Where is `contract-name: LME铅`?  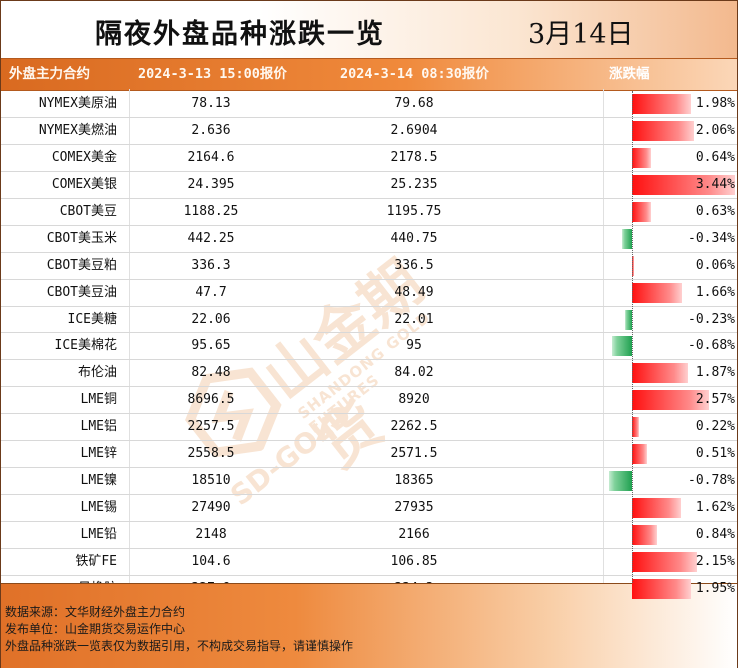
contract-name: LME铅 is located at coordinates (98, 534).